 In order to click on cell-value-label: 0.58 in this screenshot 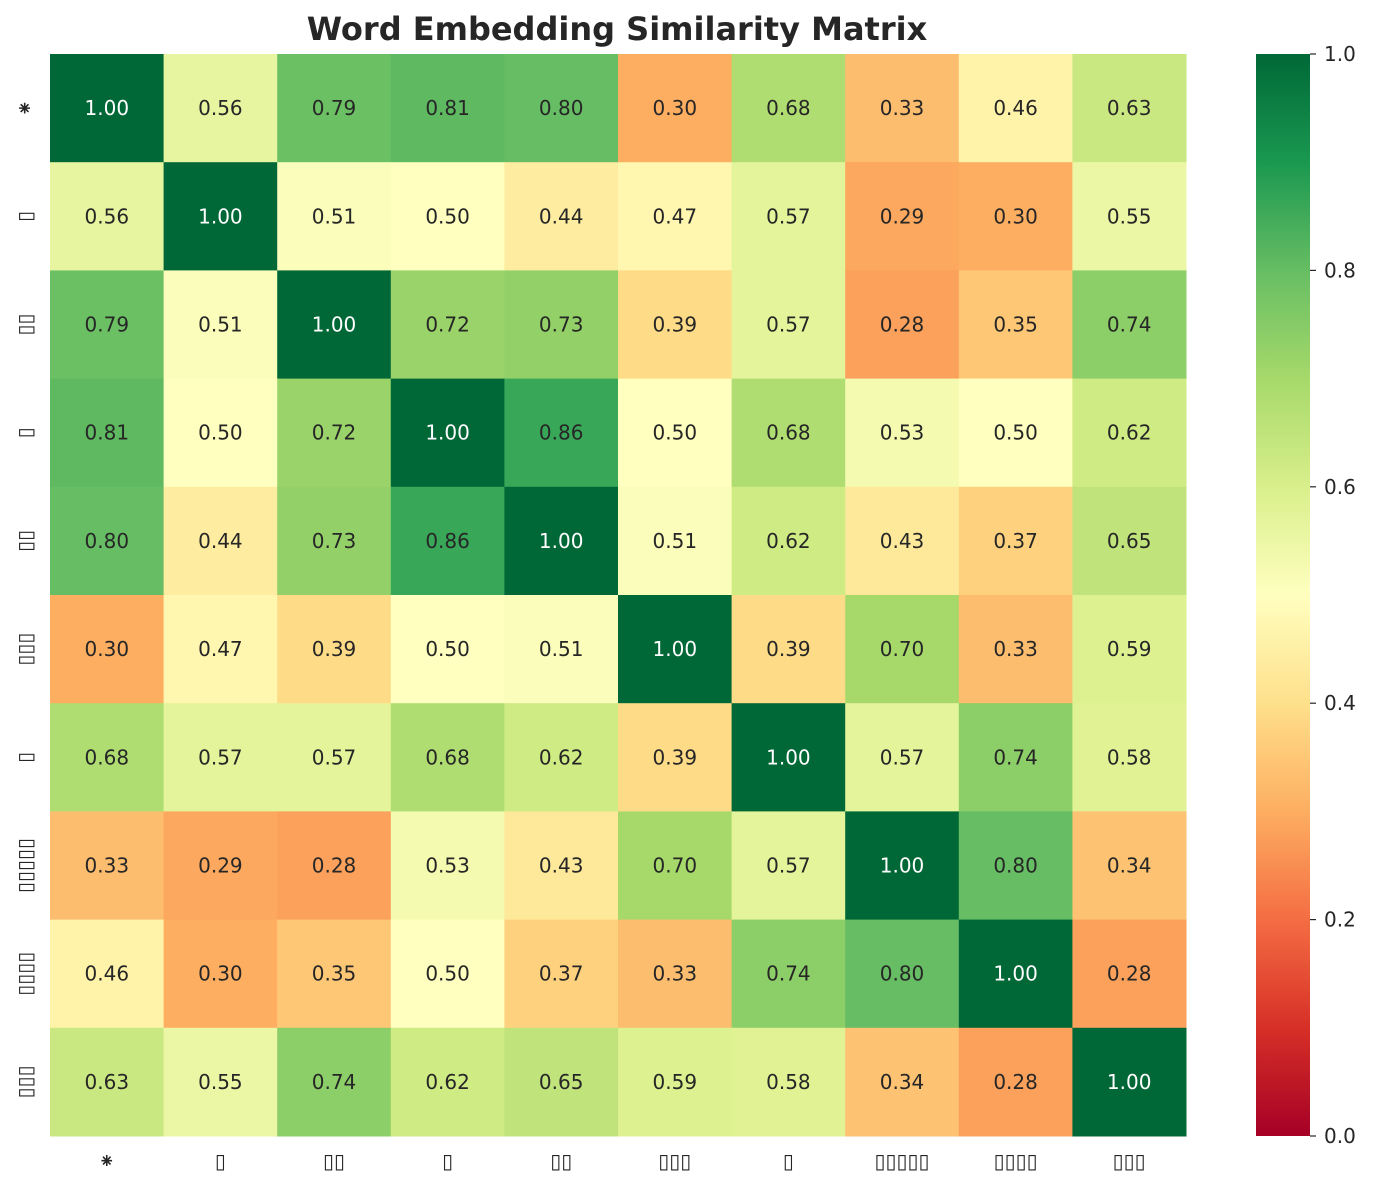, I will do `click(788, 1082)`.